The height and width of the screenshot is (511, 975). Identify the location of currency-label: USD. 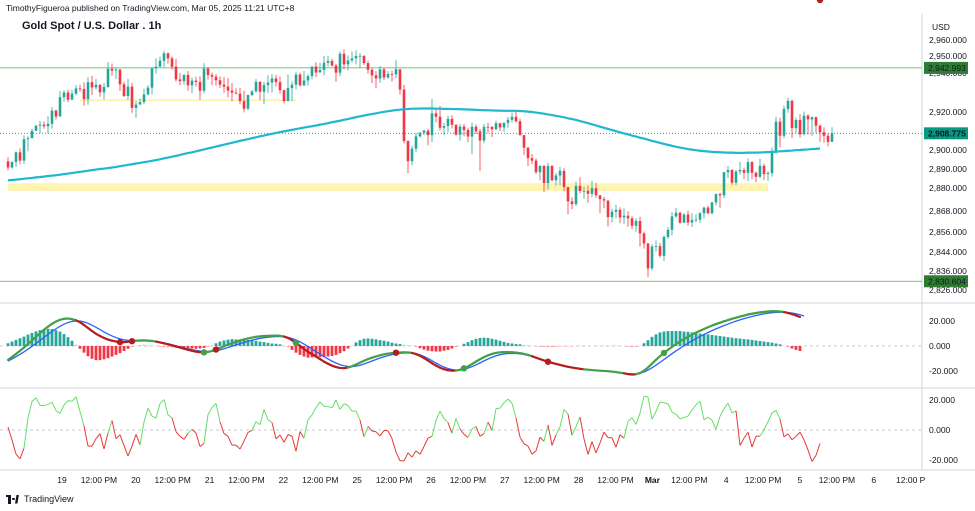
(941, 27).